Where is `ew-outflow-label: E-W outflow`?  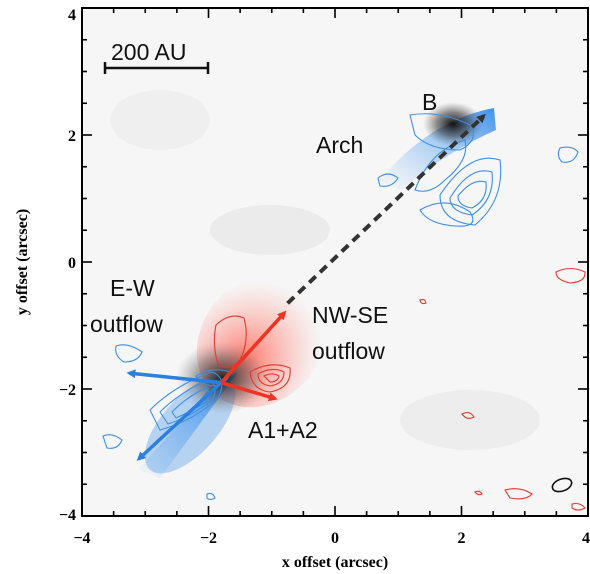
ew-outflow-label: E-W outflow is located at coordinates (126, 306).